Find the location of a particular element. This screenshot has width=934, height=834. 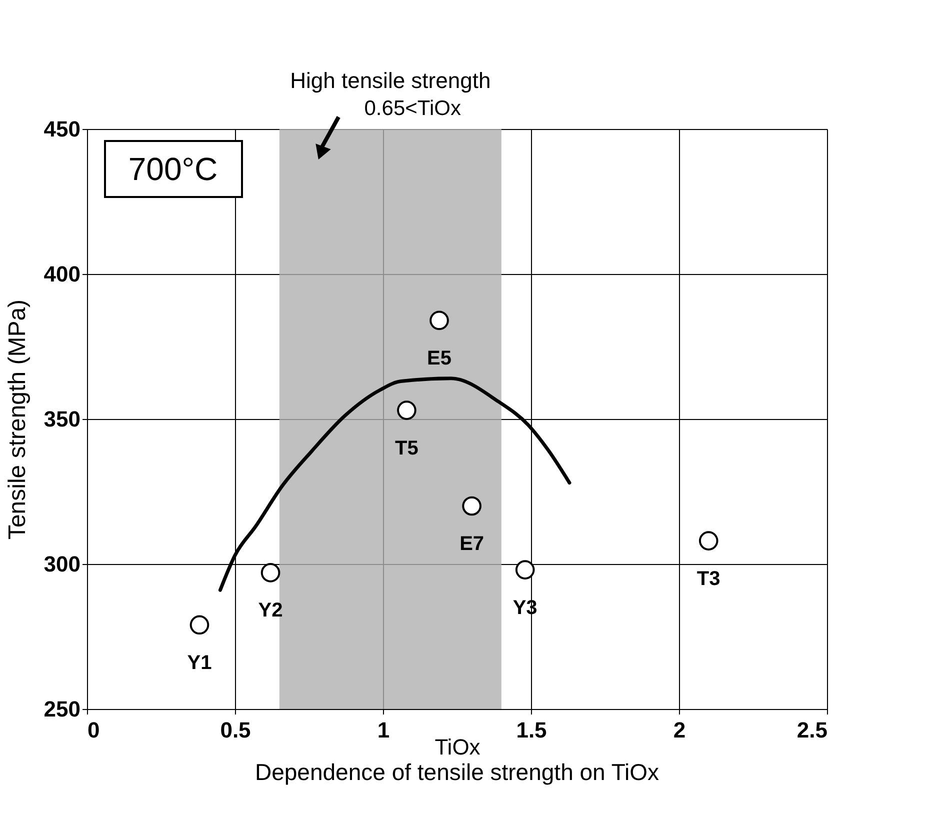

y-tick-label: 450 is located at coordinates (62, 129).